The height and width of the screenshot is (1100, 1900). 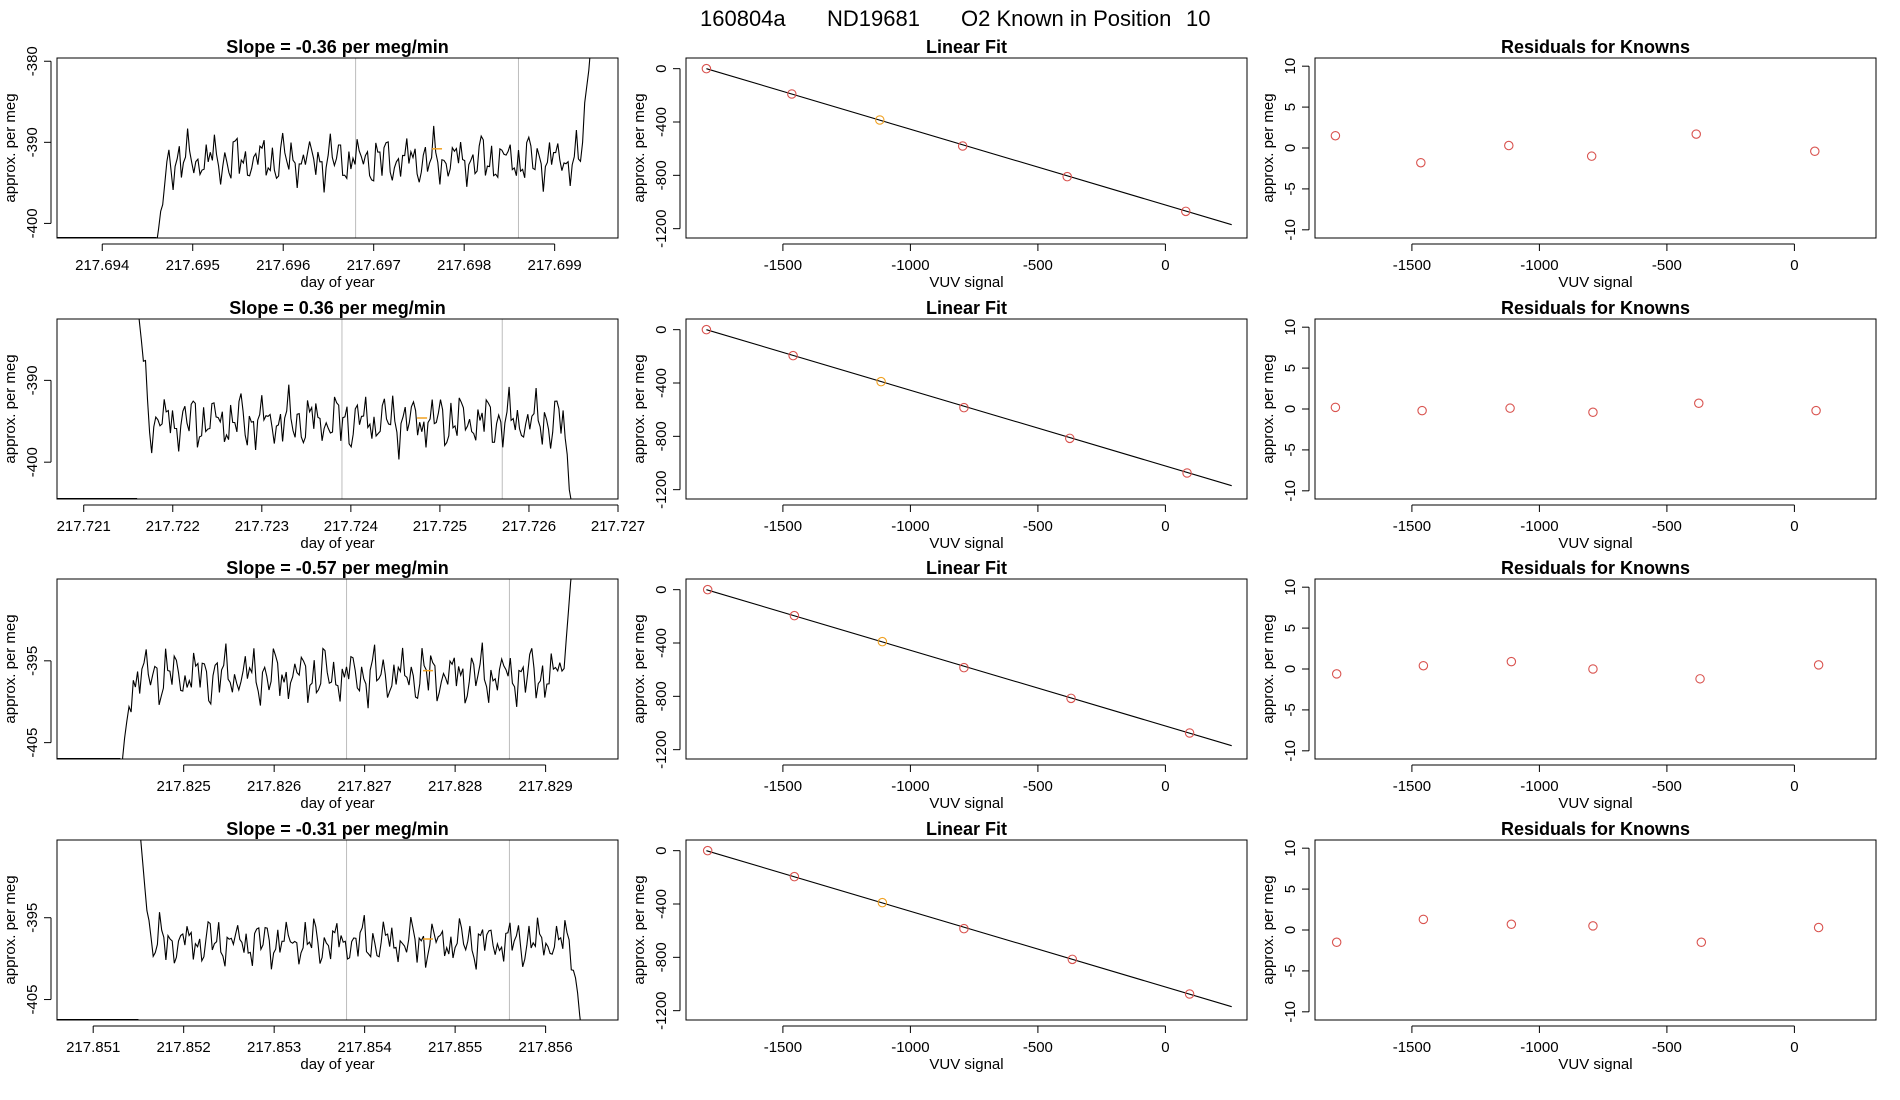 I want to click on panel-title: Slope = -0.57 per meg/min, so click(x=337, y=568).